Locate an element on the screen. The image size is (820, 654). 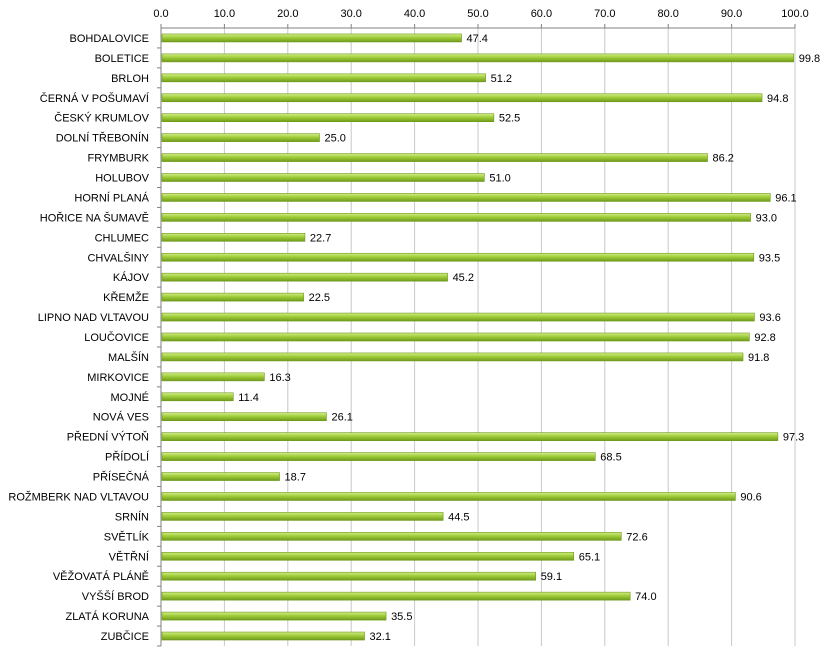
data-label: 25.0 is located at coordinates (335, 139).